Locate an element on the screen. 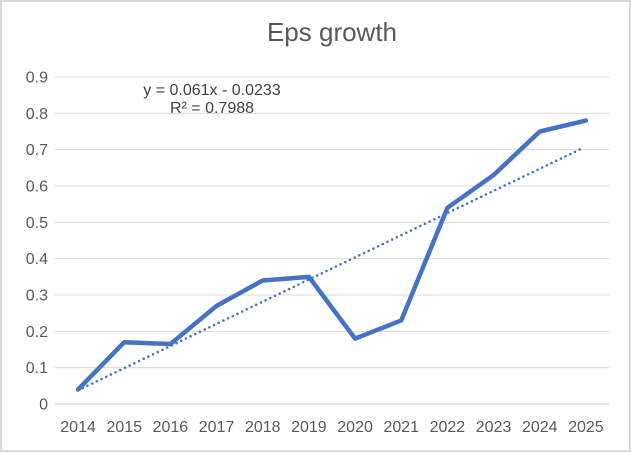 Image resolution: width=631 pixels, height=452 pixels. x-tick-label: 2024 is located at coordinates (540, 427).